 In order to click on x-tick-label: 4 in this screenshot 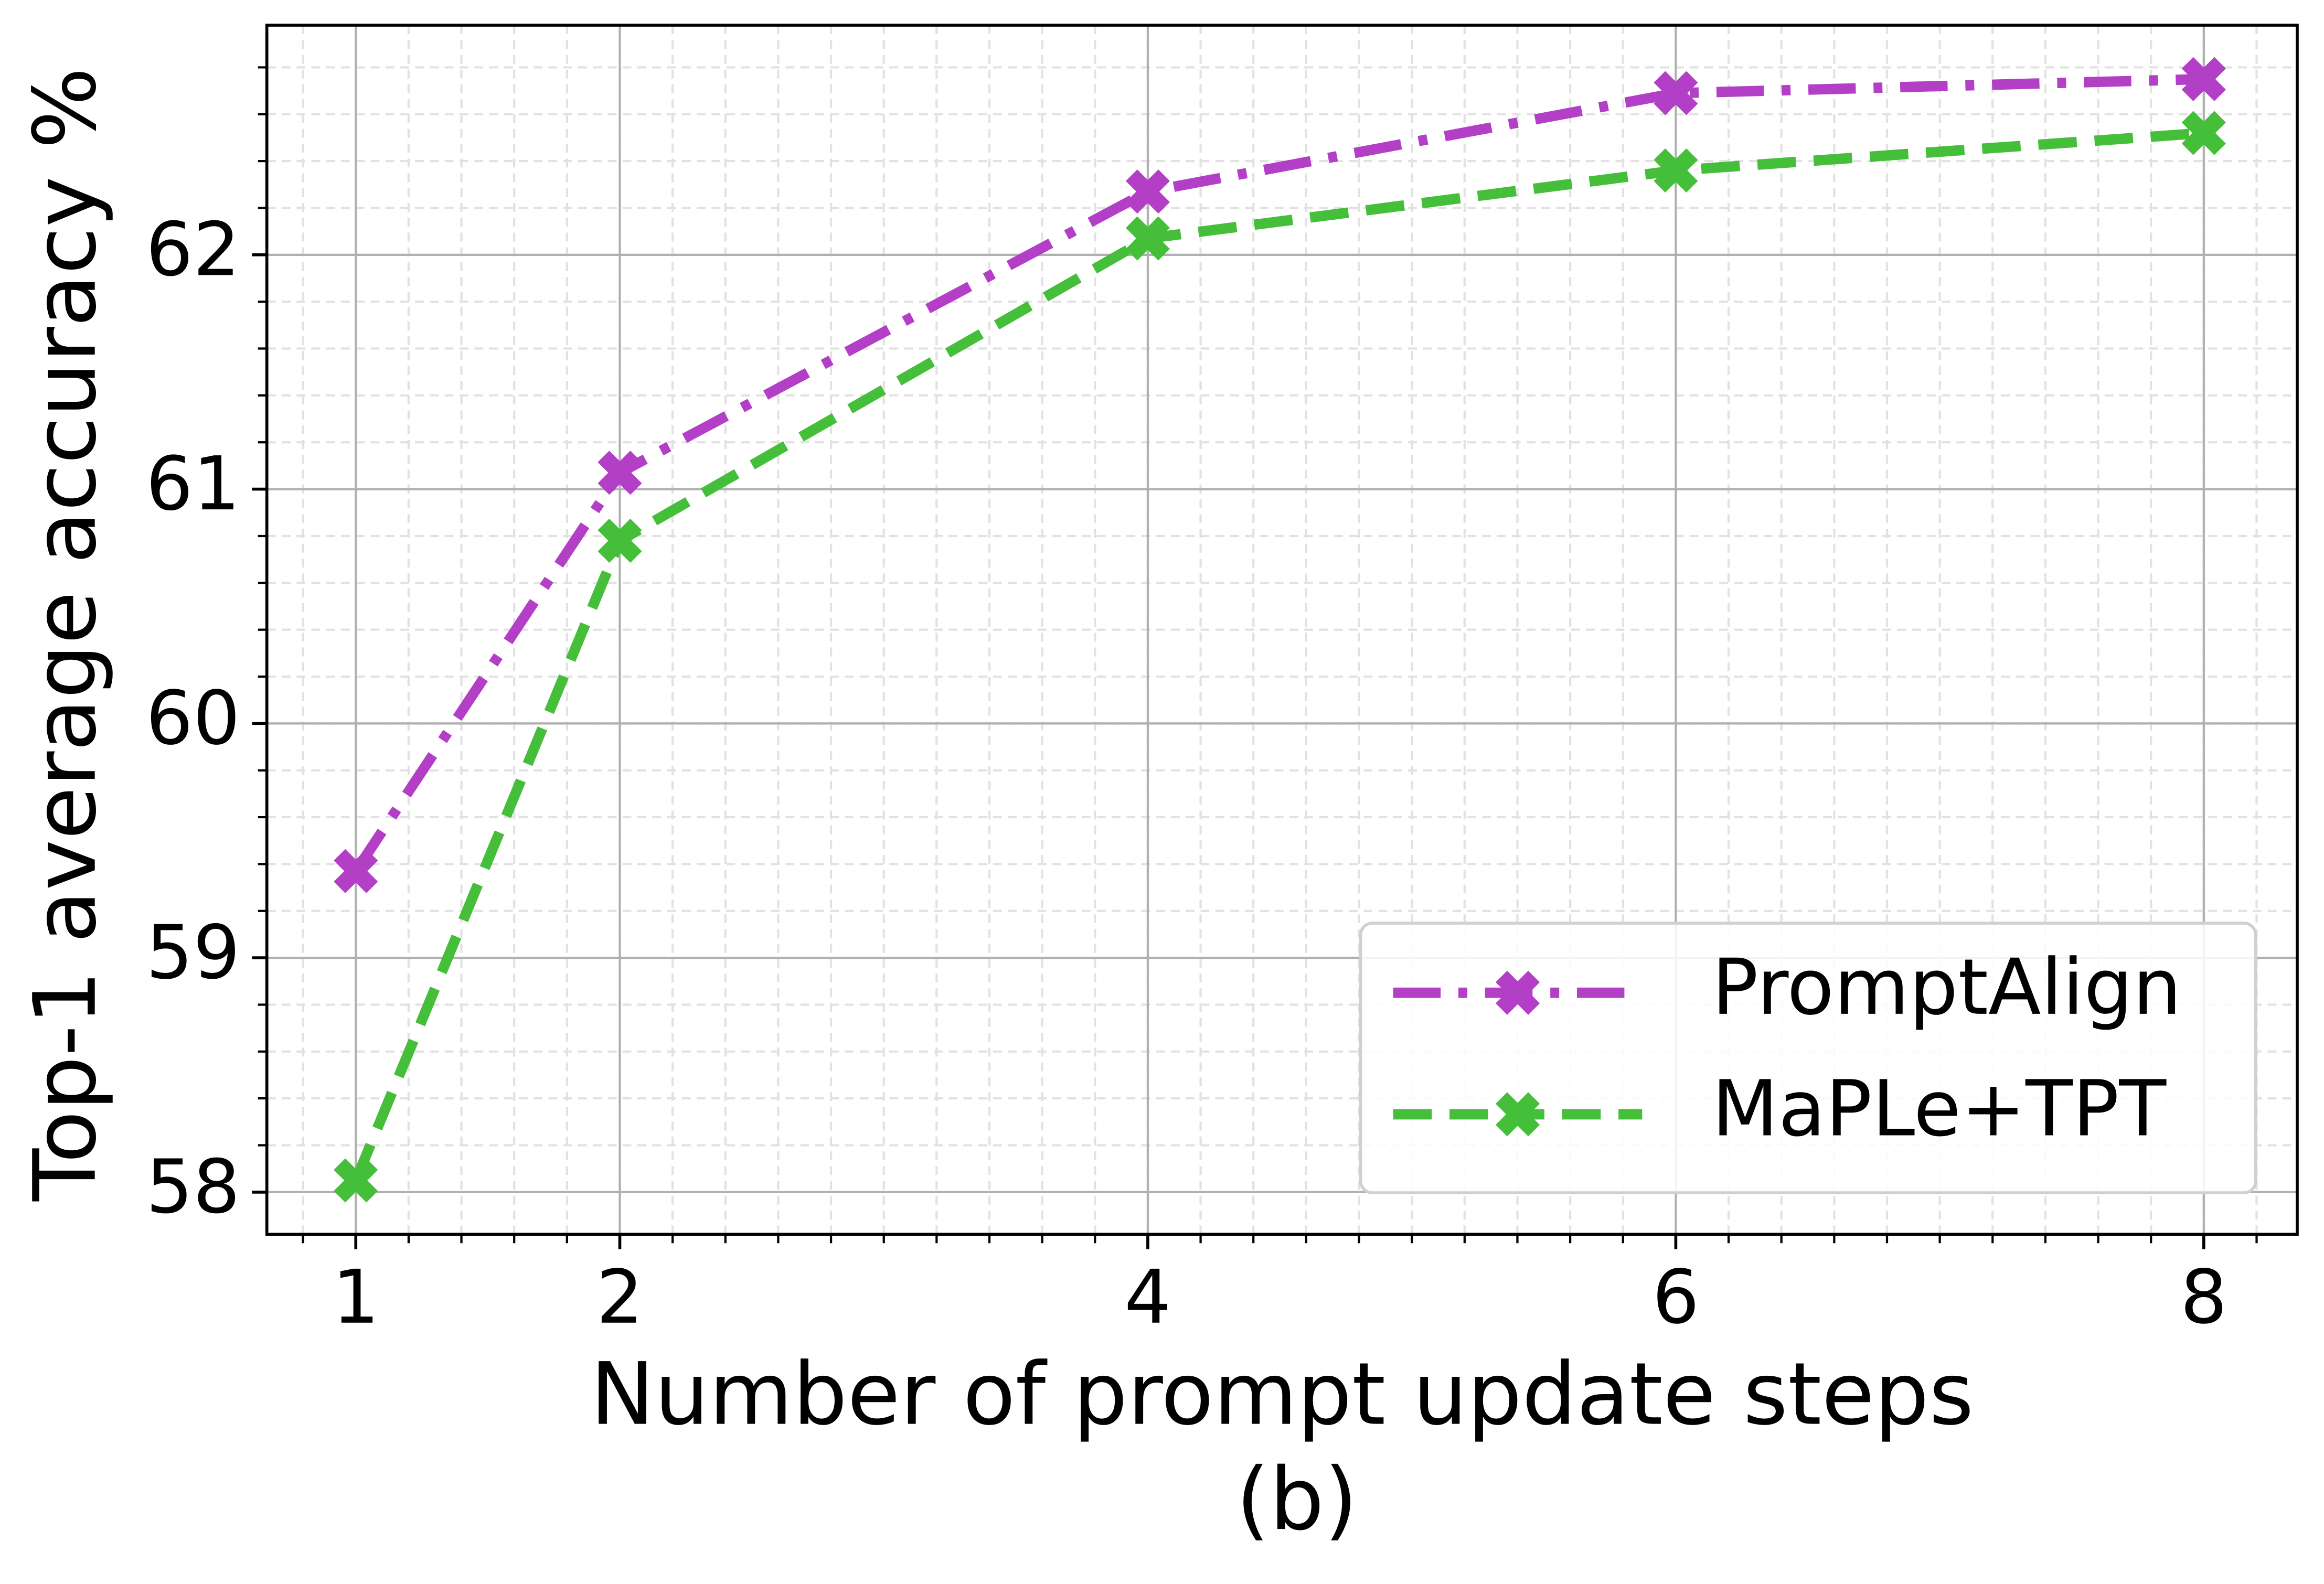, I will do `click(1147, 1298)`.